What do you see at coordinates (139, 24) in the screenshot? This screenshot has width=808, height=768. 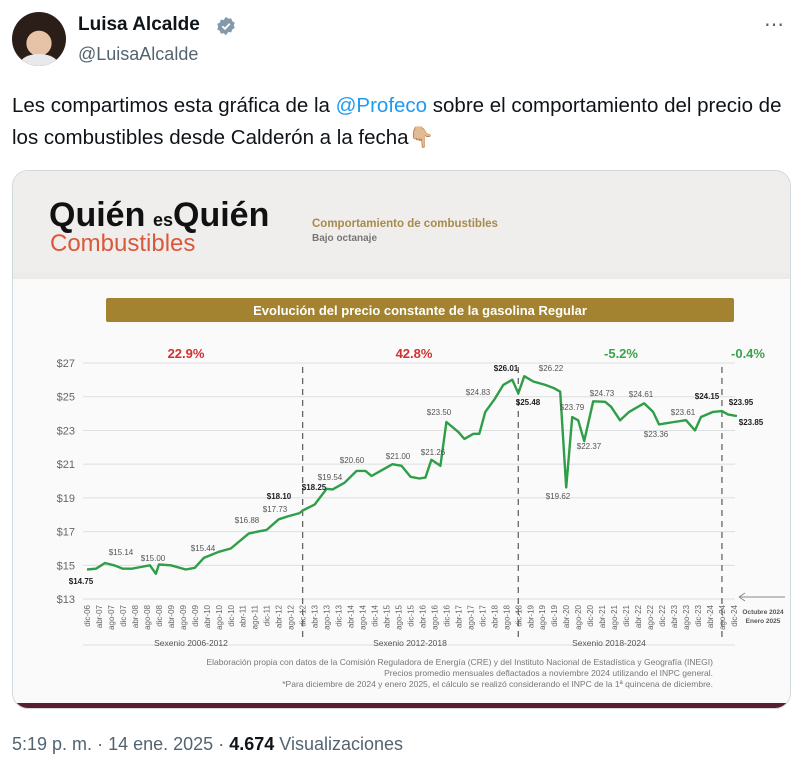 I see `author-name: Luisa Alcalde` at bounding box center [139, 24].